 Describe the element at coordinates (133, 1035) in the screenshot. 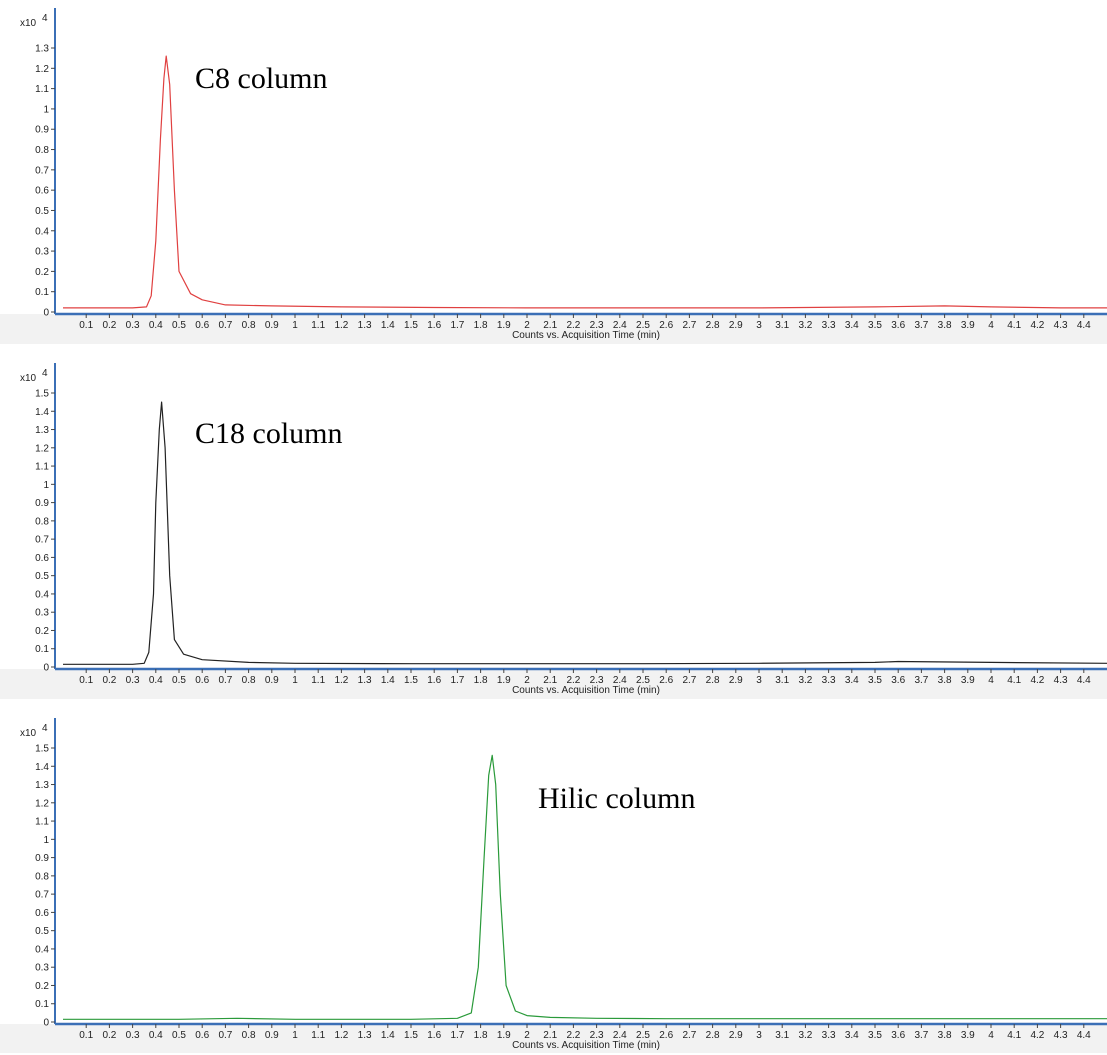

I see `x-tick-label: 0.3` at that location.